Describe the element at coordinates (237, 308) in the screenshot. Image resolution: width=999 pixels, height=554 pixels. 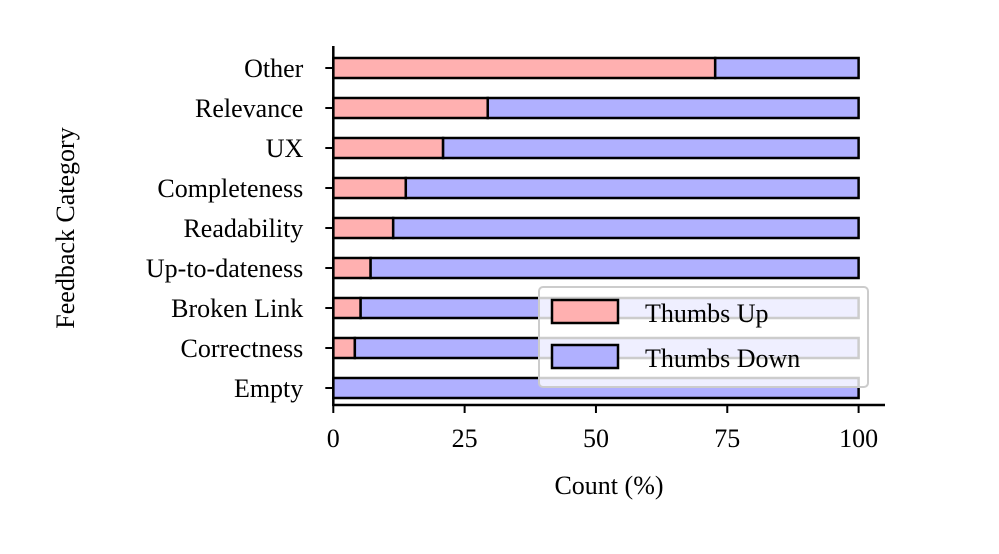
I see `y-tick-label: Broken Link` at that location.